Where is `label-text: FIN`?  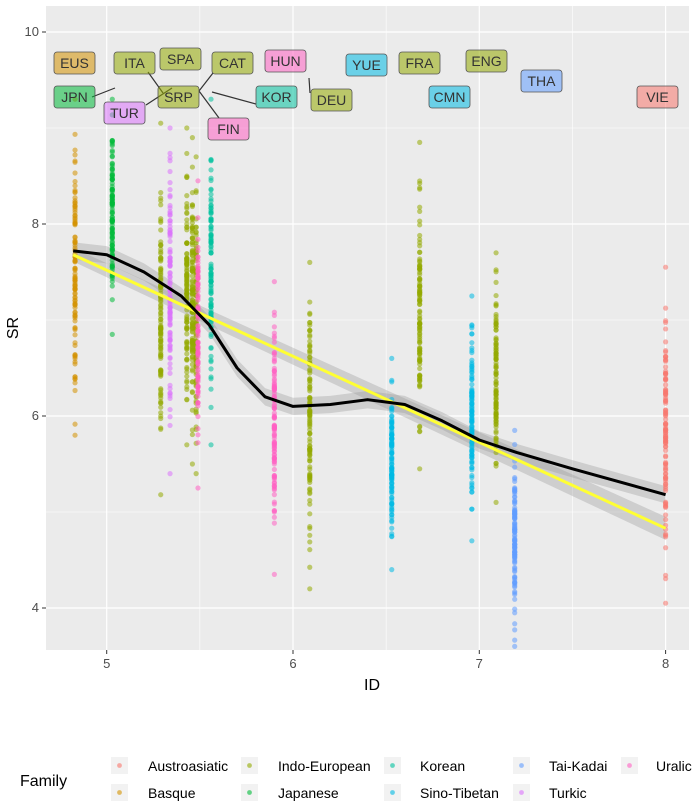
label-text: FIN is located at coordinates (228, 129).